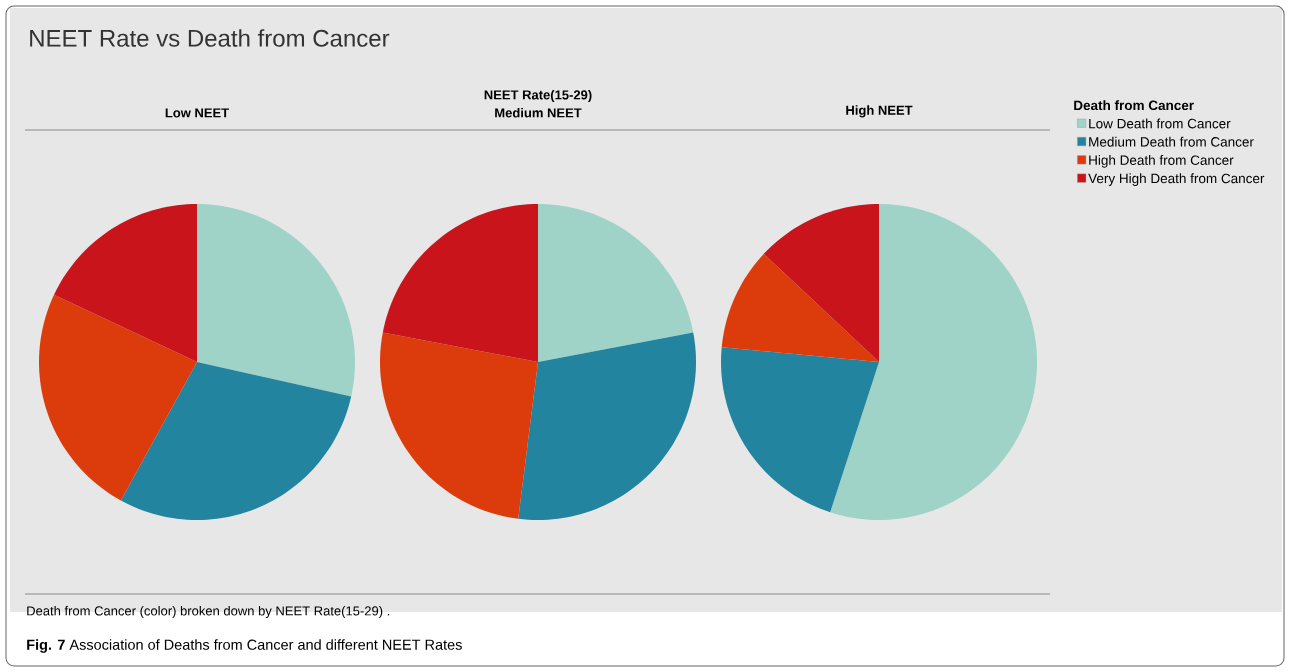 The width and height of the screenshot is (1290, 672). I want to click on legend-label: High Death from Cancer, so click(1161, 161).